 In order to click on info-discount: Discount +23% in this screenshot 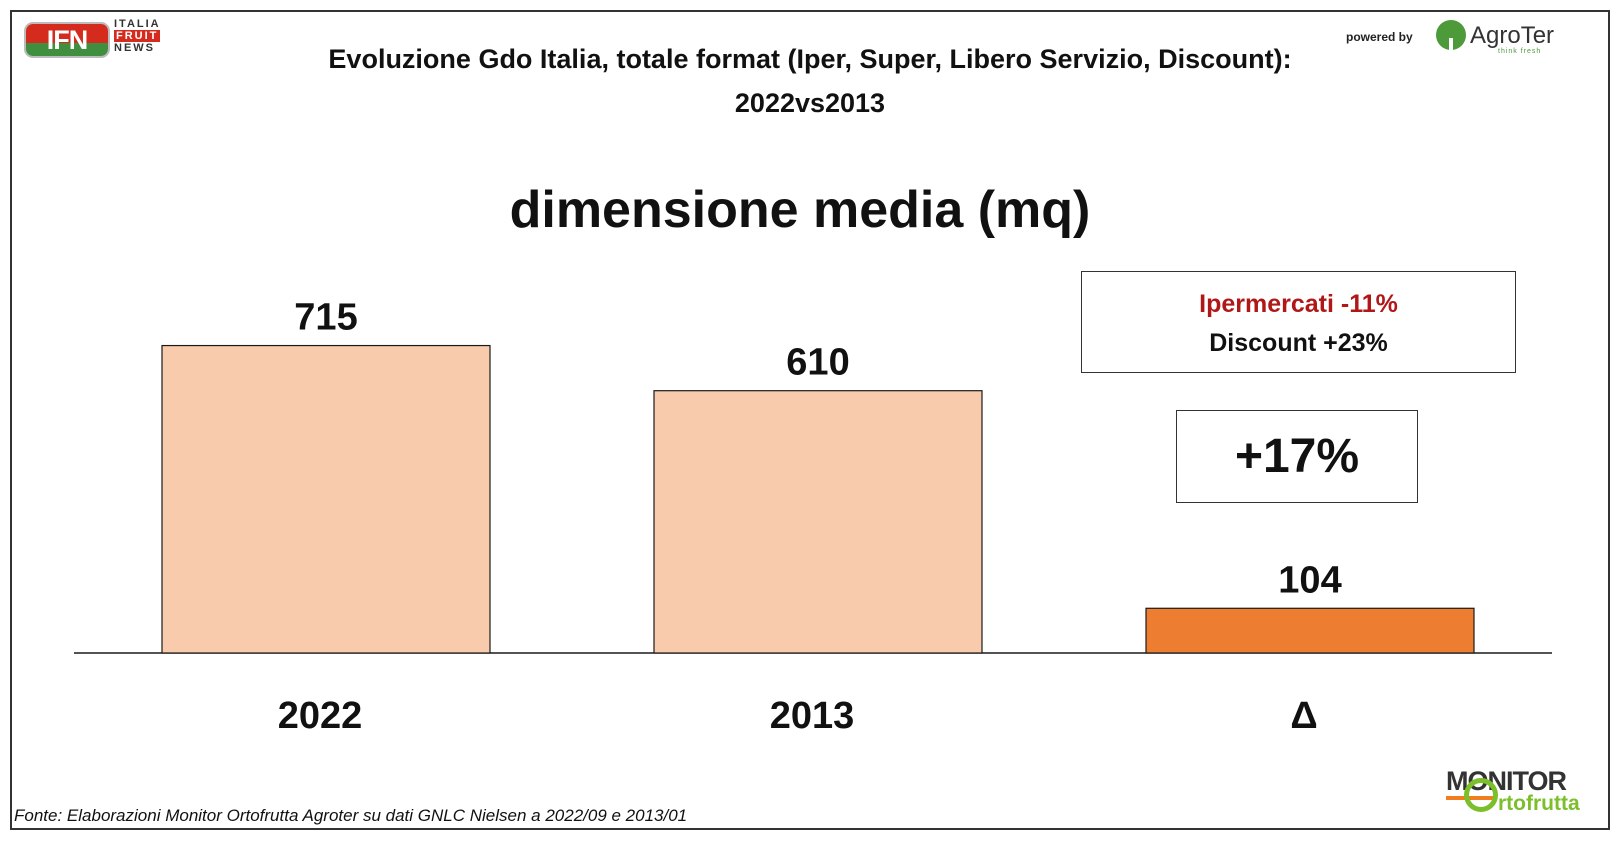, I will do `click(1298, 343)`.